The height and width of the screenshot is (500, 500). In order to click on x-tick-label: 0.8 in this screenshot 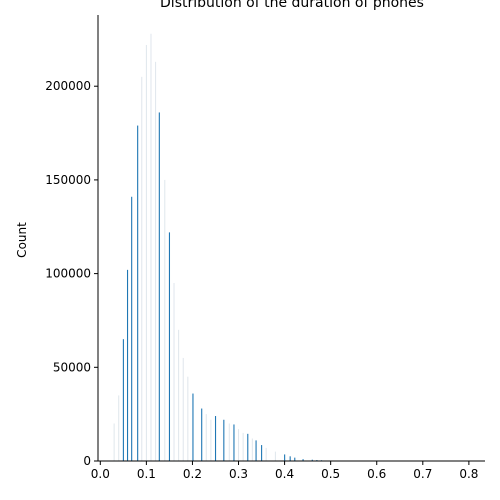, I will do `click(468, 474)`.